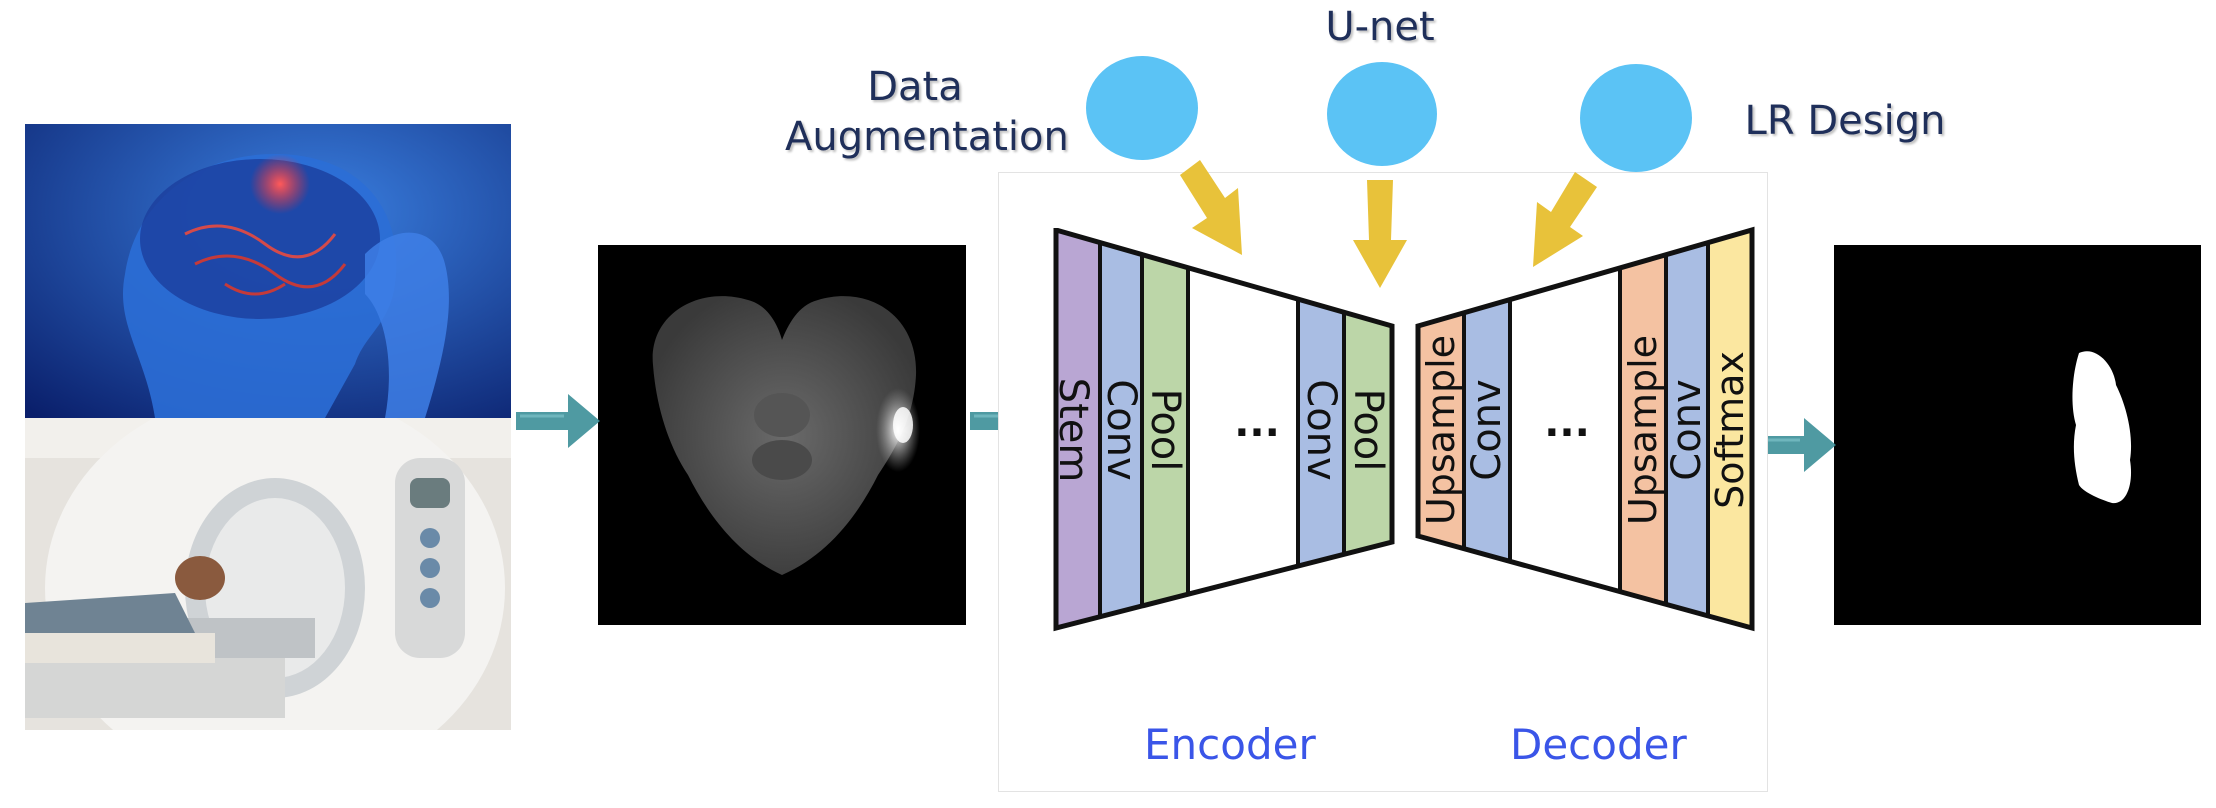 The width and height of the screenshot is (2216, 808). Describe the element at coordinates (1224, 430) in the screenshot. I see `encoder-block` at that location.